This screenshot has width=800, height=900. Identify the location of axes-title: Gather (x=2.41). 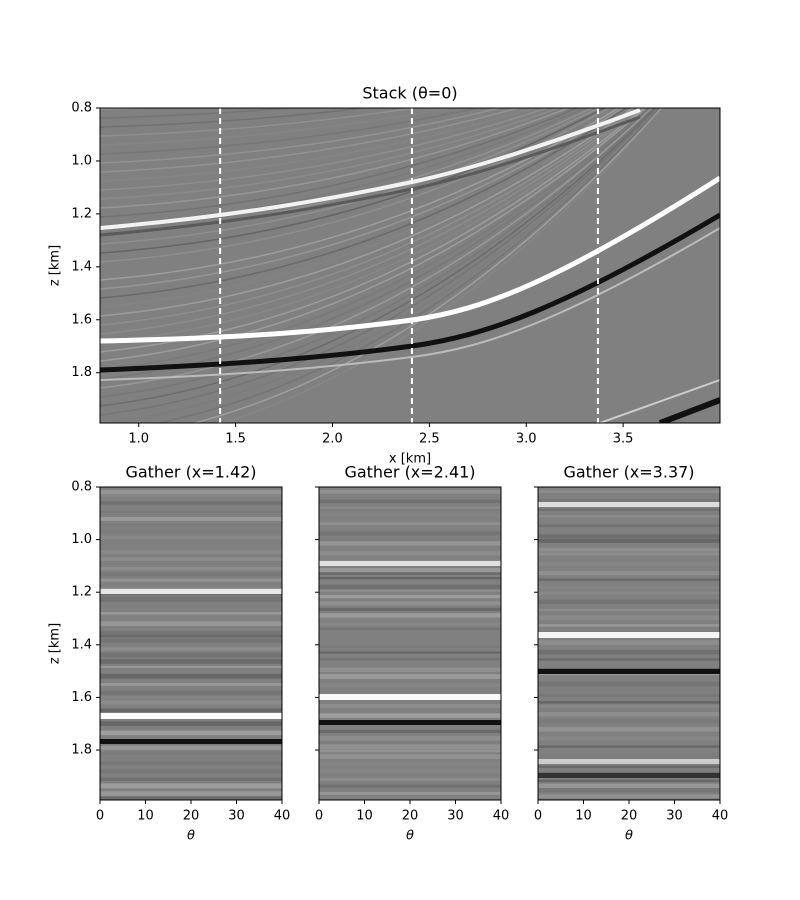
(409, 472).